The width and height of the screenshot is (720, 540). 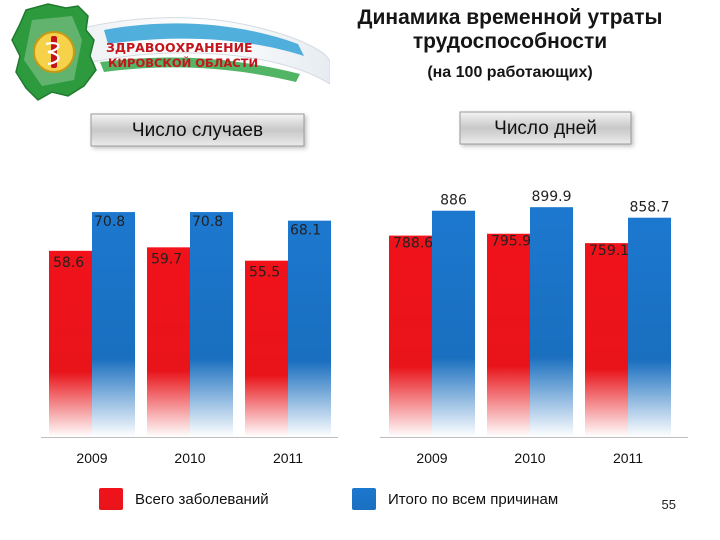 I want to click on value-label: 858.7, so click(x=649, y=208).